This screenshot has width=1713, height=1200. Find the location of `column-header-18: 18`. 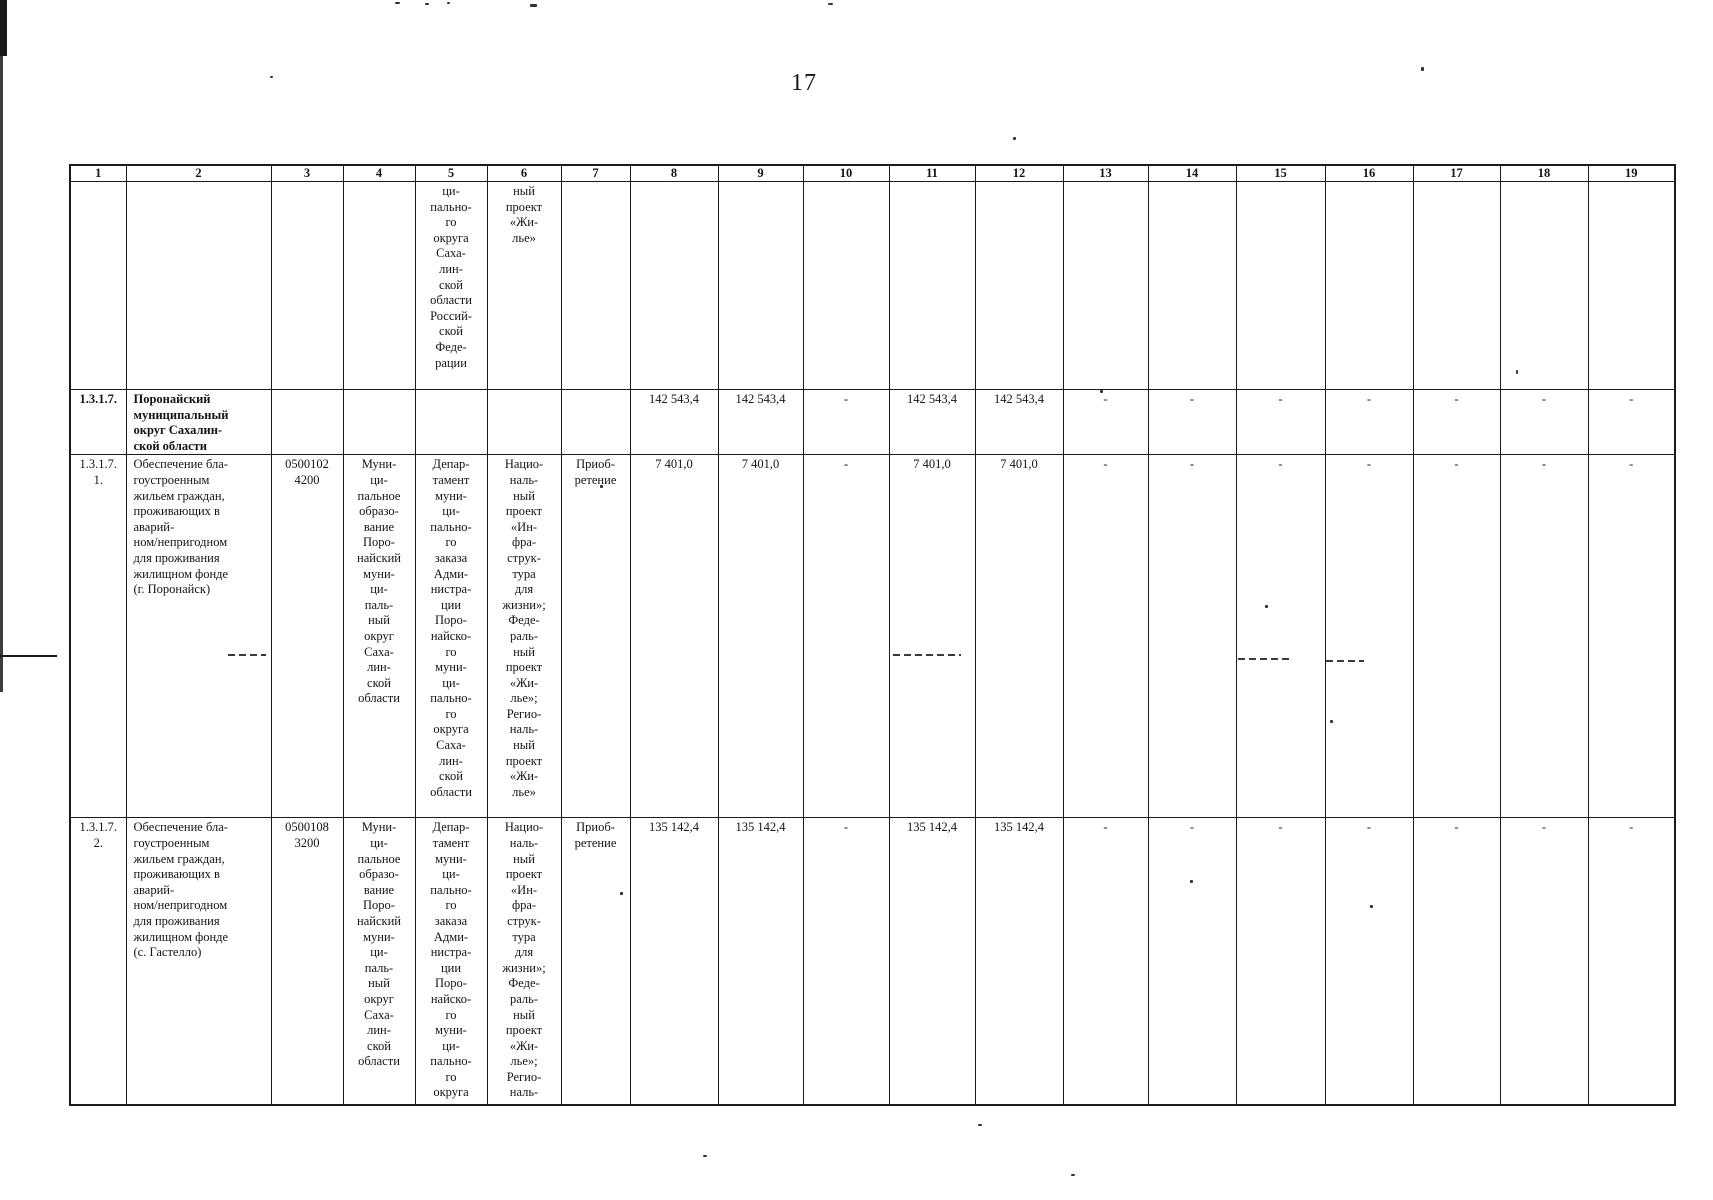

column-header-18: 18 is located at coordinates (1544, 173).